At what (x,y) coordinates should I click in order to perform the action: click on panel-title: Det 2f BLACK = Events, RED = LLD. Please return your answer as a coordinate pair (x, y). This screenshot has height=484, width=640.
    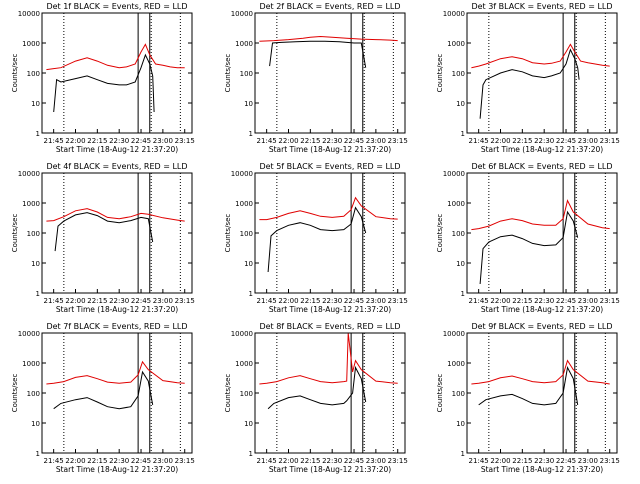
    Looking at the image, I should click on (329, 6).